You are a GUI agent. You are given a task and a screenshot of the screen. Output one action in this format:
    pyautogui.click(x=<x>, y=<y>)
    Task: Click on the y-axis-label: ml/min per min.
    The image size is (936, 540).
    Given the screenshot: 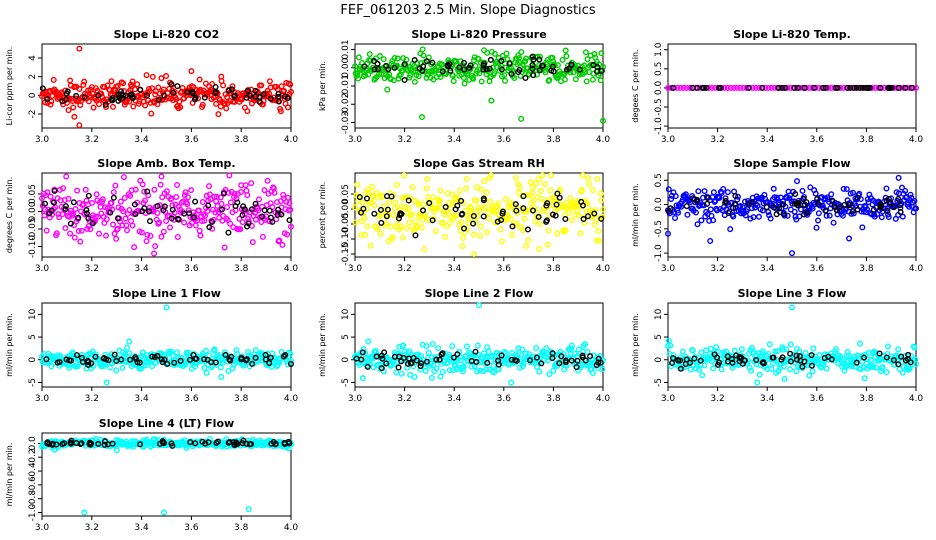 What is the action you would take?
    pyautogui.click(x=9, y=475)
    